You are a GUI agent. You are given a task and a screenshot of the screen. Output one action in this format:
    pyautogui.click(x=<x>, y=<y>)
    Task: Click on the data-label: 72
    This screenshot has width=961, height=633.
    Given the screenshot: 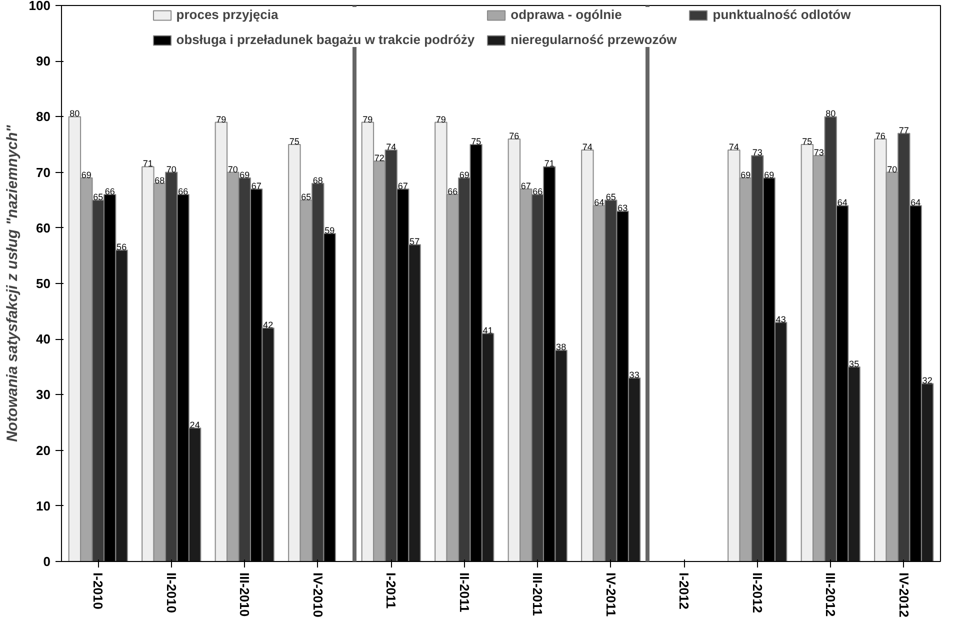 What is the action you would take?
    pyautogui.click(x=379, y=158)
    